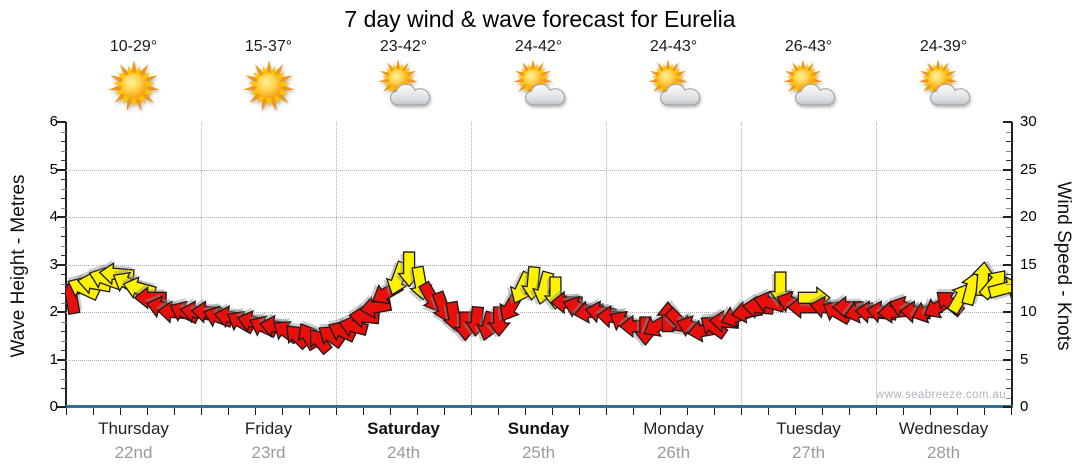 This screenshot has height=475, width=1080. Describe the element at coordinates (268, 428) in the screenshot. I see `day-name-label: Friday` at that location.